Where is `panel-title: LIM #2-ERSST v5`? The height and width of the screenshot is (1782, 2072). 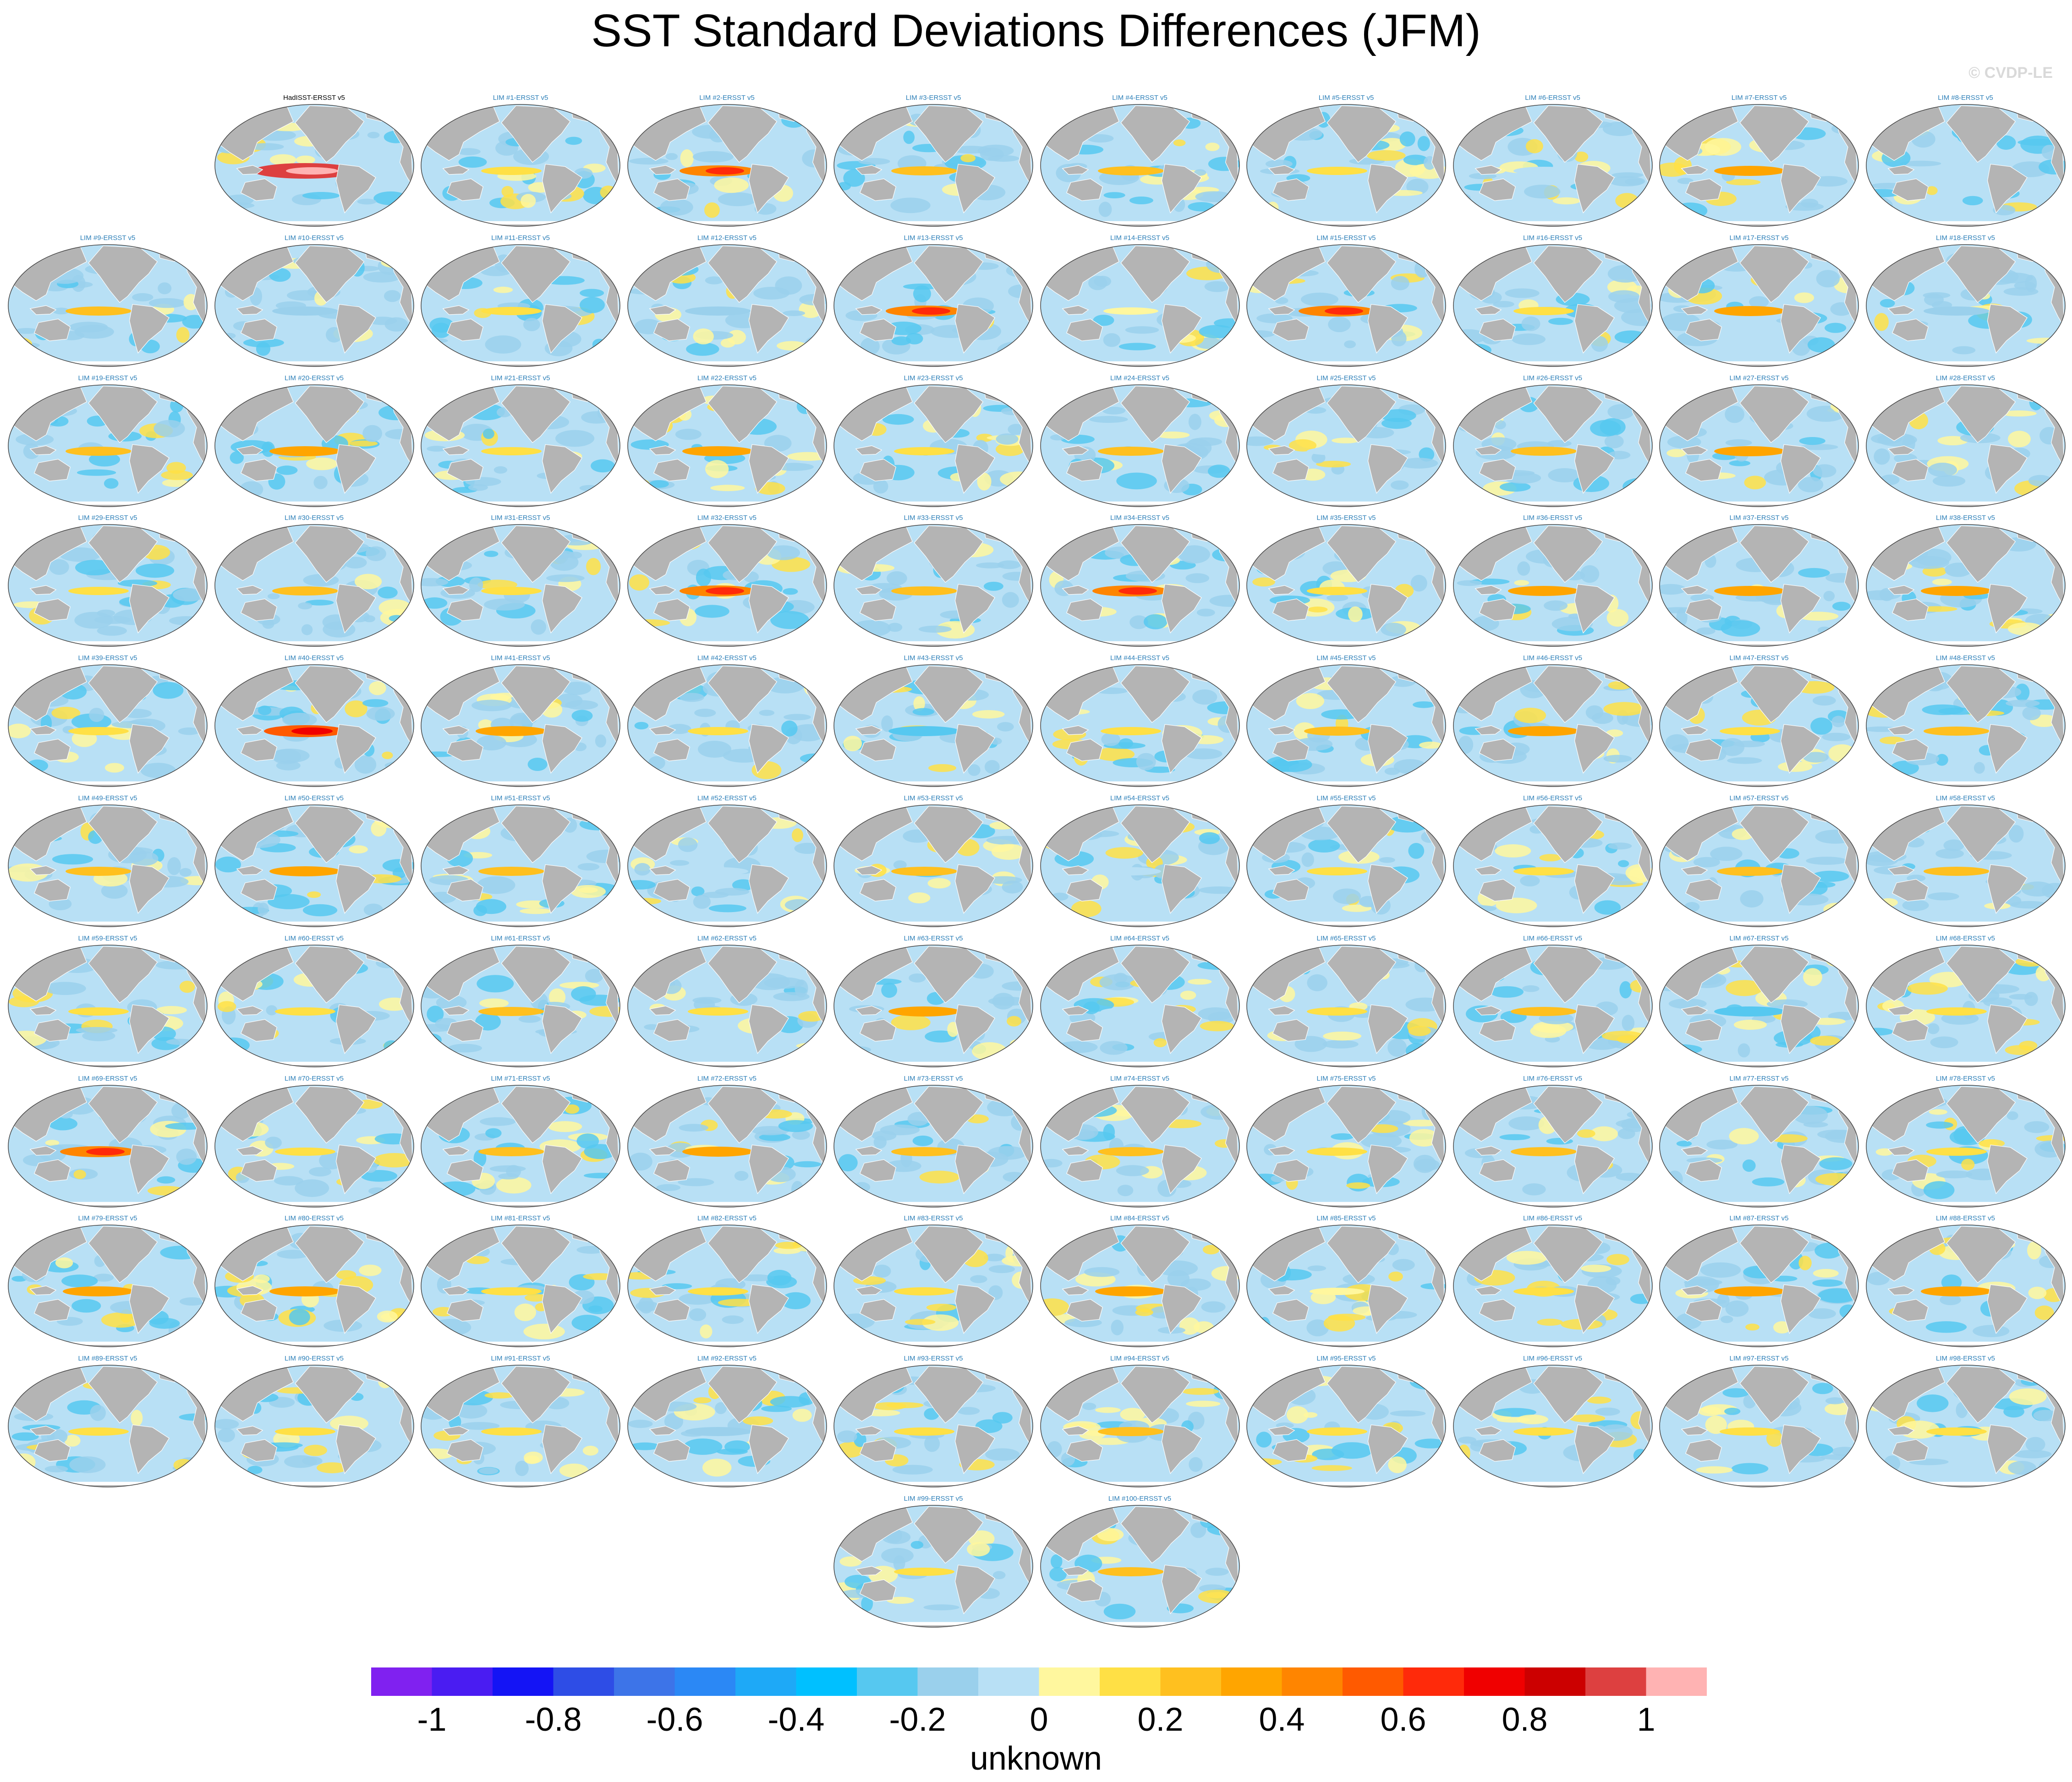 panel-title: LIM #2-ERSST v5 is located at coordinates (727, 98).